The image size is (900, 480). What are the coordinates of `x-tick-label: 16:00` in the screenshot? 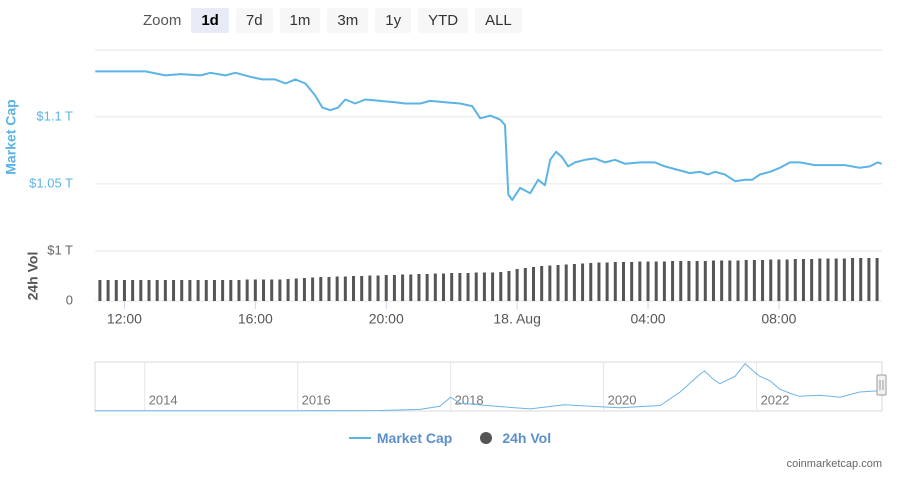 It's located at (255, 319).